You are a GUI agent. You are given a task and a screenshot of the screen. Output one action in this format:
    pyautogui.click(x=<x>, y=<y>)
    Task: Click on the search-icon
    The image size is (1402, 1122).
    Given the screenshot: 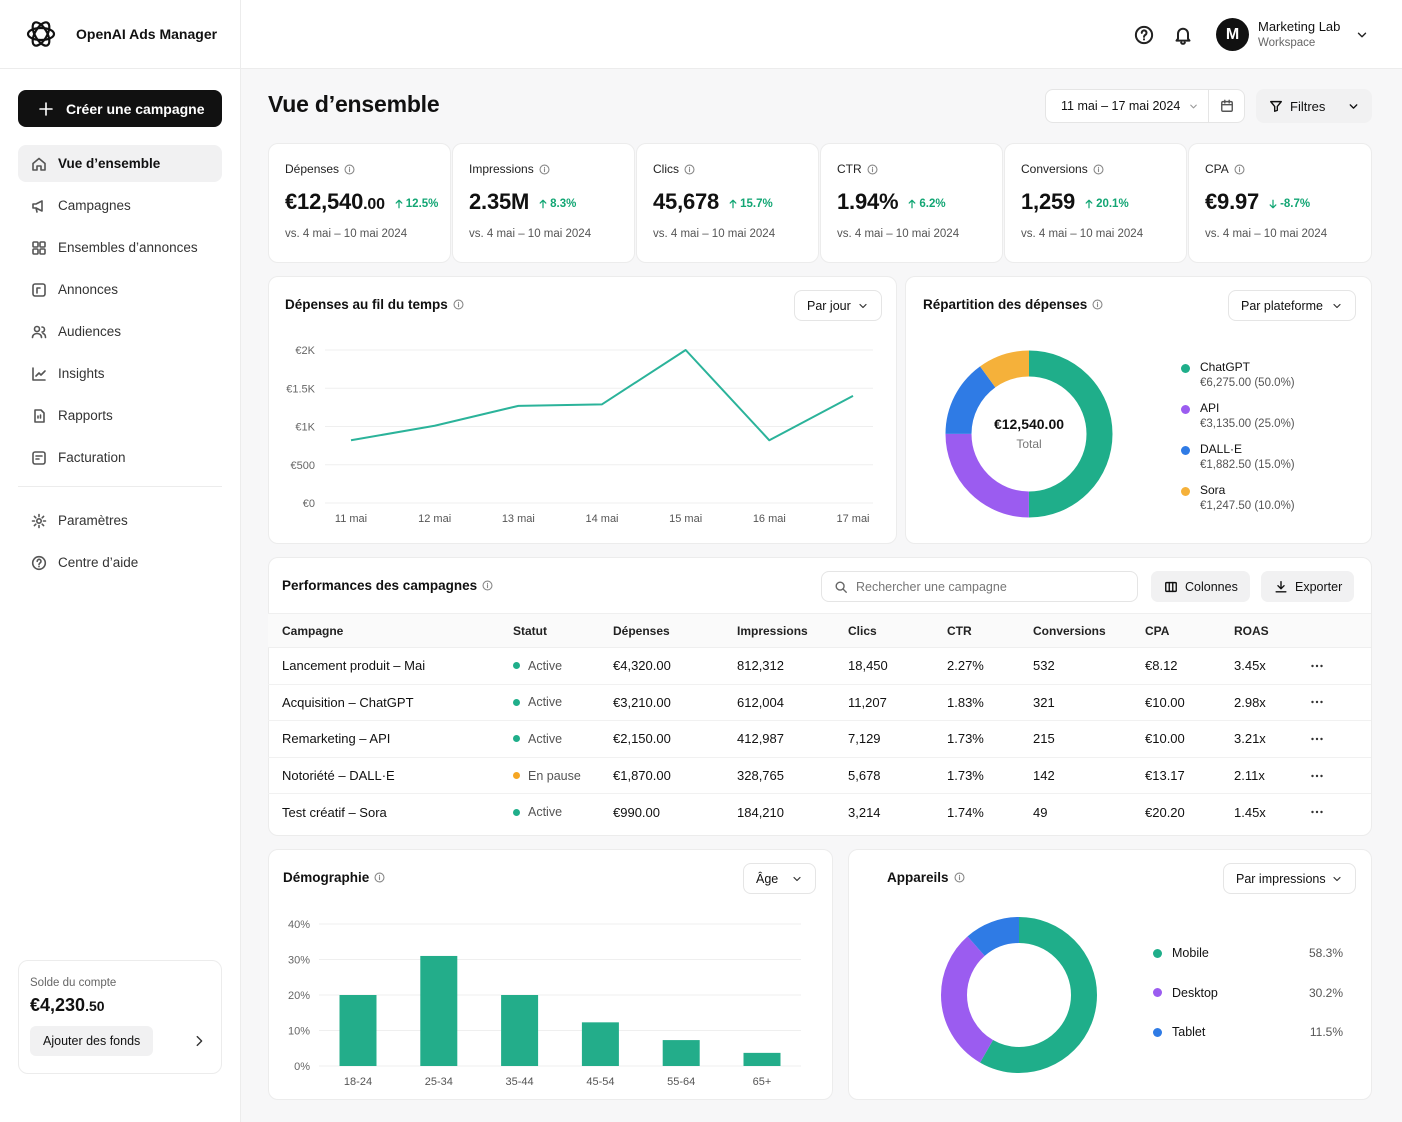 What is the action you would take?
    pyautogui.click(x=841, y=586)
    